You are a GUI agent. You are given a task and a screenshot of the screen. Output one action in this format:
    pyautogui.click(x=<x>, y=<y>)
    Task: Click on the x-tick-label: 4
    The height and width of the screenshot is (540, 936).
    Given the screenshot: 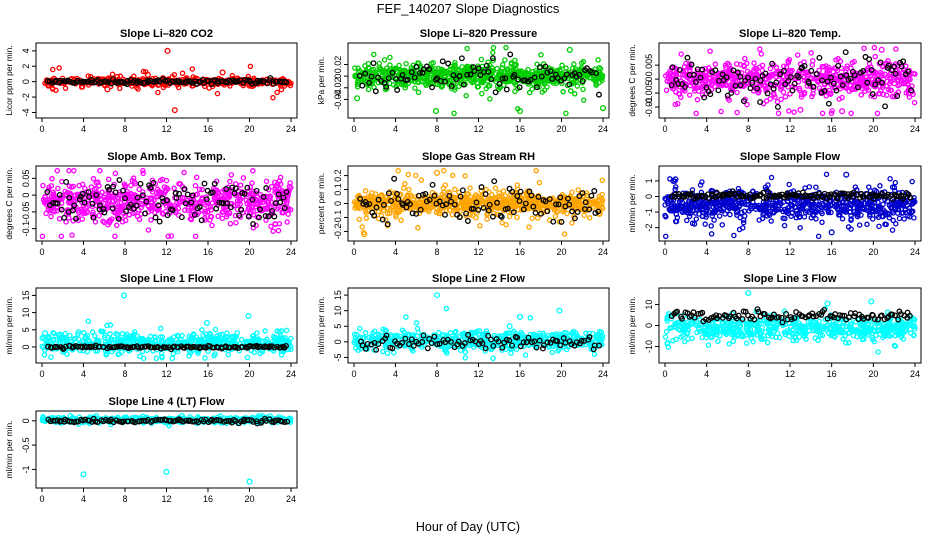 What is the action you would take?
    pyautogui.click(x=706, y=252)
    